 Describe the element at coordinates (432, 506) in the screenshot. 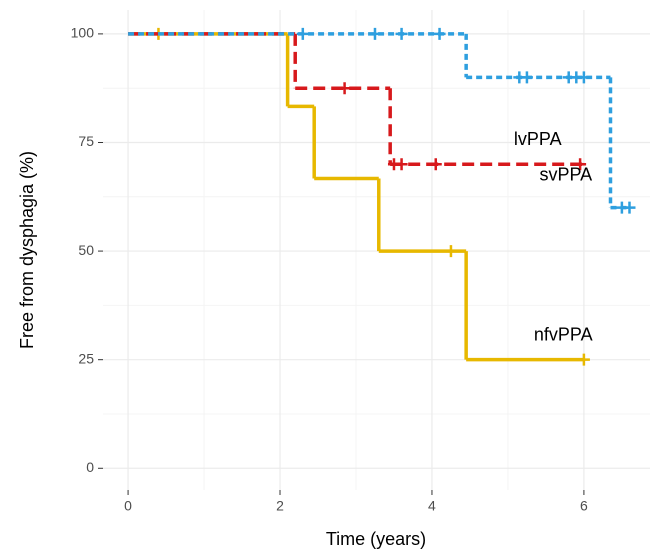

I see `x-tick-label: 4` at that location.